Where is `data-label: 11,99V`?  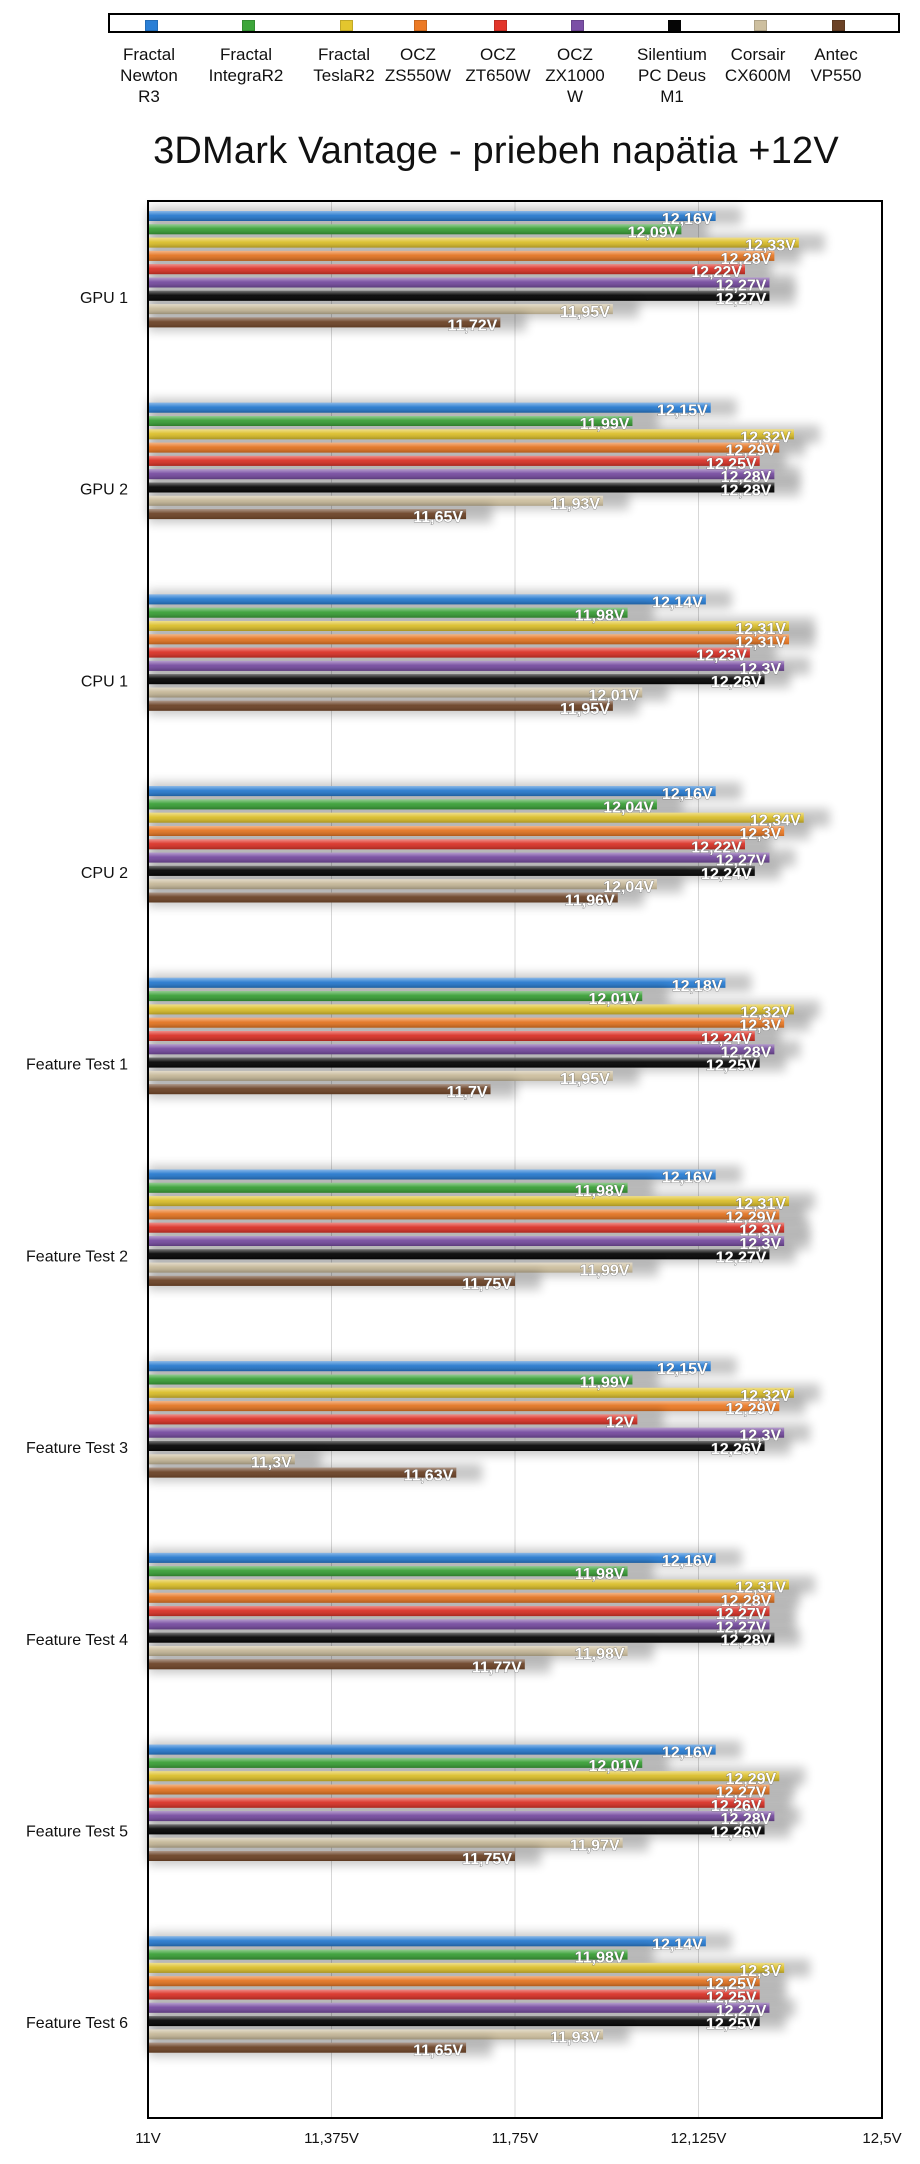 data-label: 11,99V is located at coordinates (605, 424).